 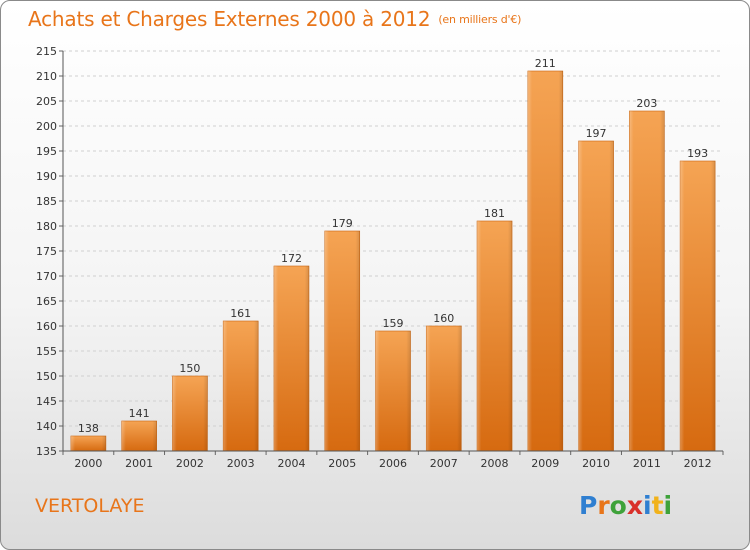 What do you see at coordinates (291, 258) in the screenshot?
I see `value-label-2004: 172` at bounding box center [291, 258].